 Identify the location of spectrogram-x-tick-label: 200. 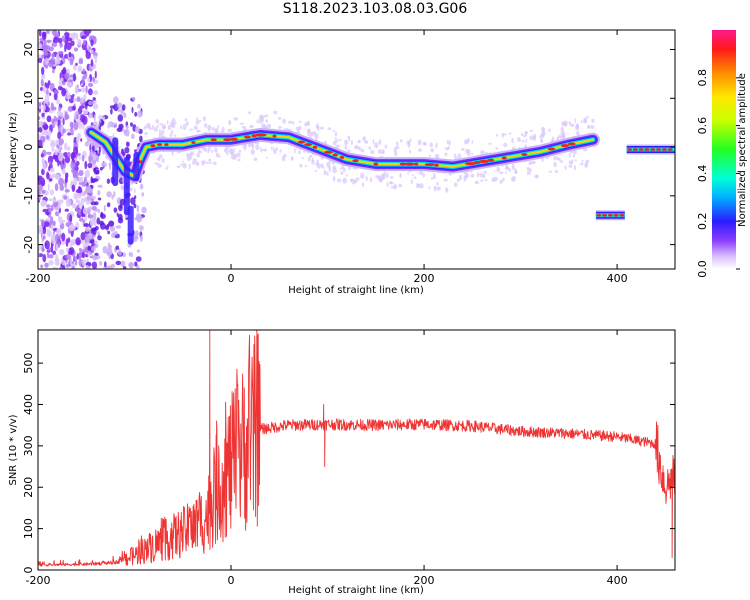
(424, 278).